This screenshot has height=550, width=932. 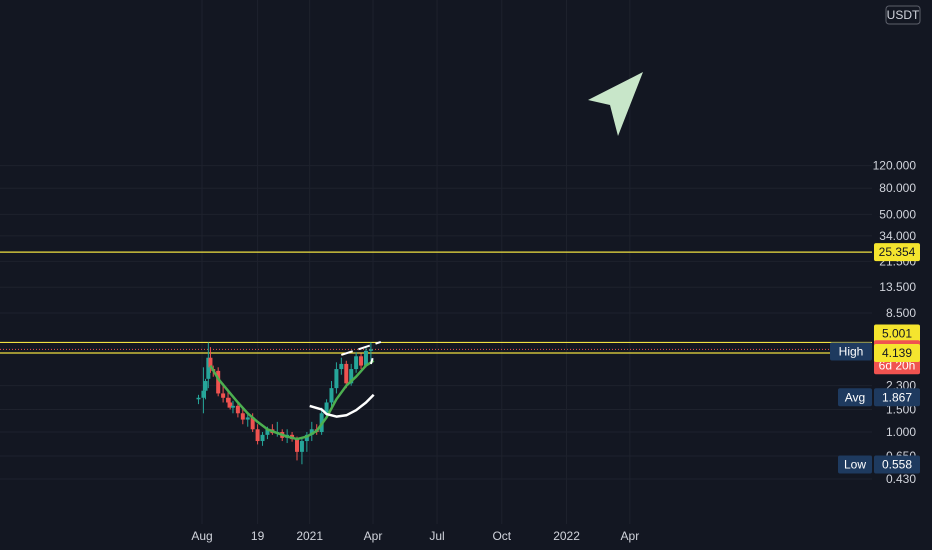 I want to click on dashed-trend-line-short, so click(x=372, y=359).